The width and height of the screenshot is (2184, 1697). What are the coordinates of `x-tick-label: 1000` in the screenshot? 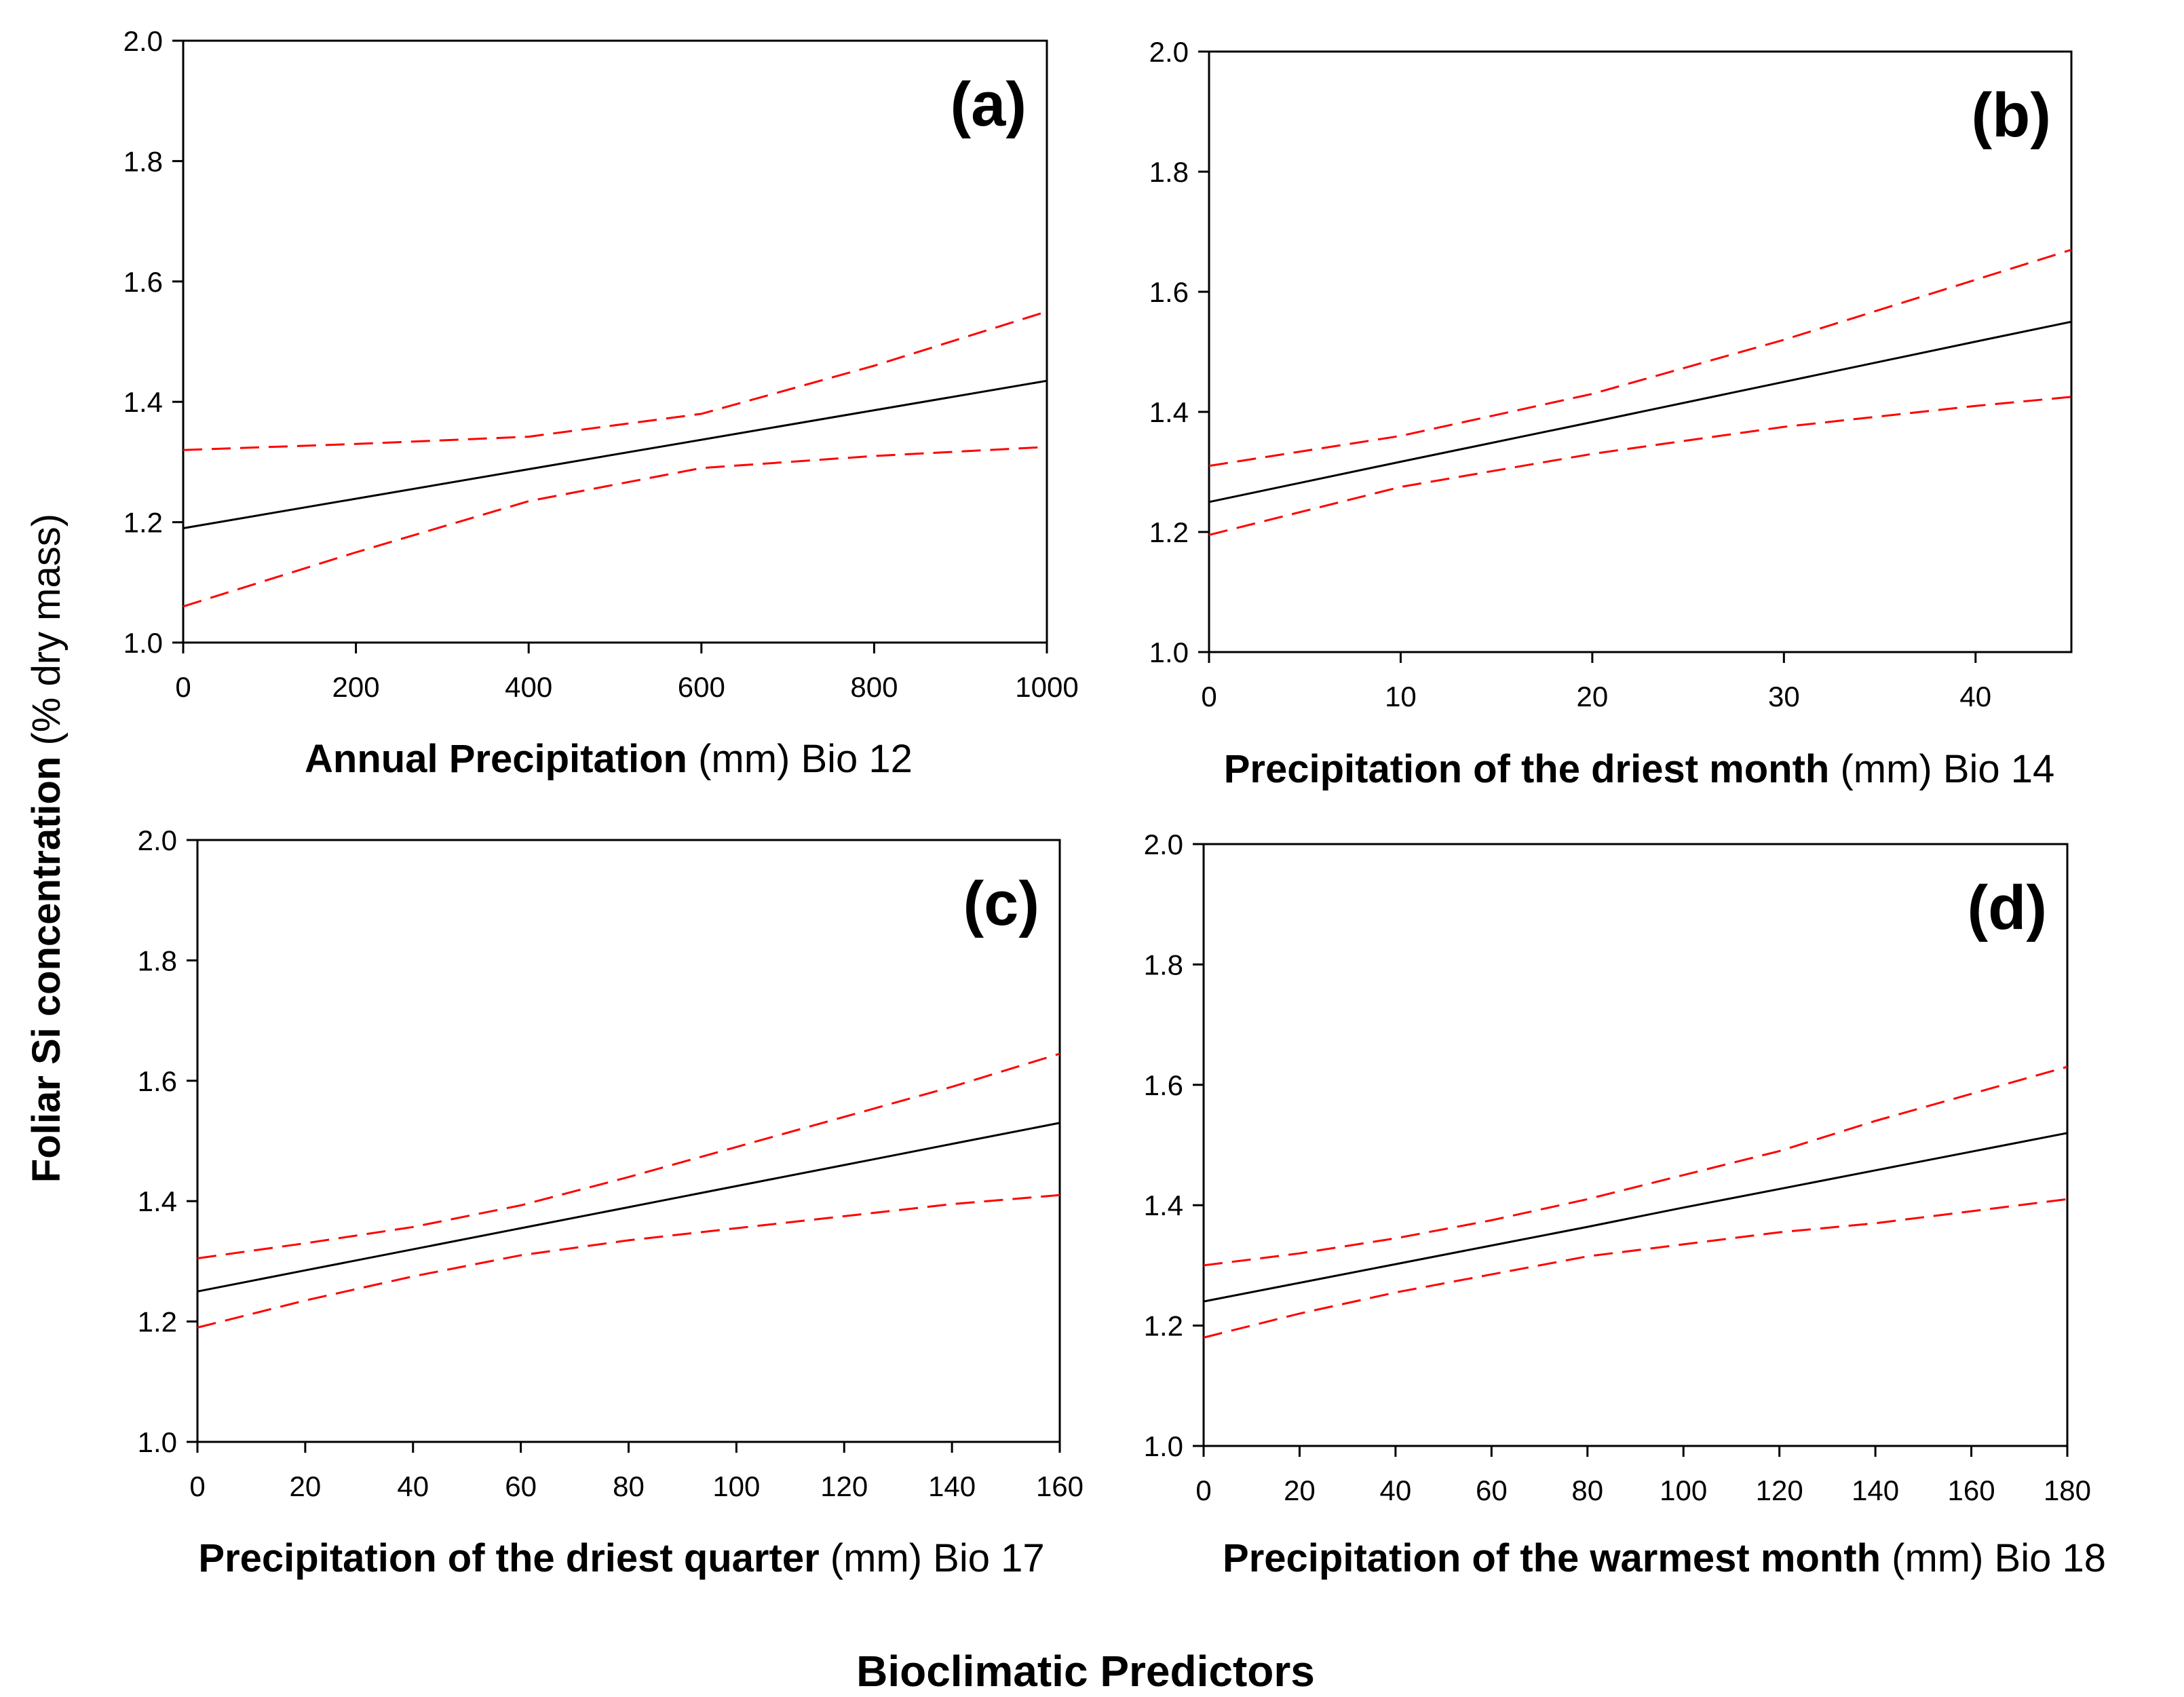 It's located at (1046, 687).